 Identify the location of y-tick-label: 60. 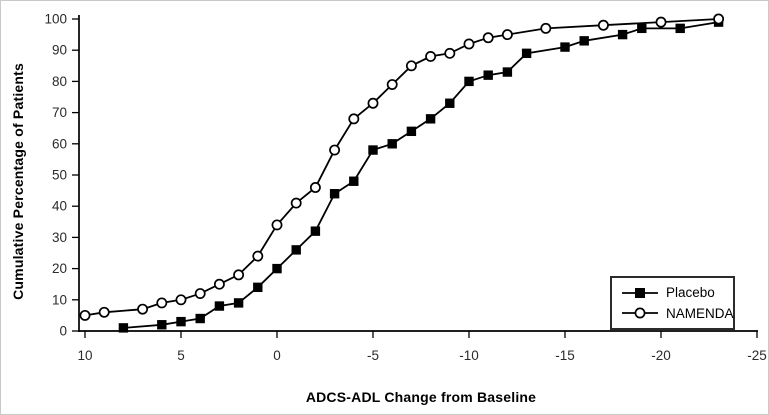
(59, 143).